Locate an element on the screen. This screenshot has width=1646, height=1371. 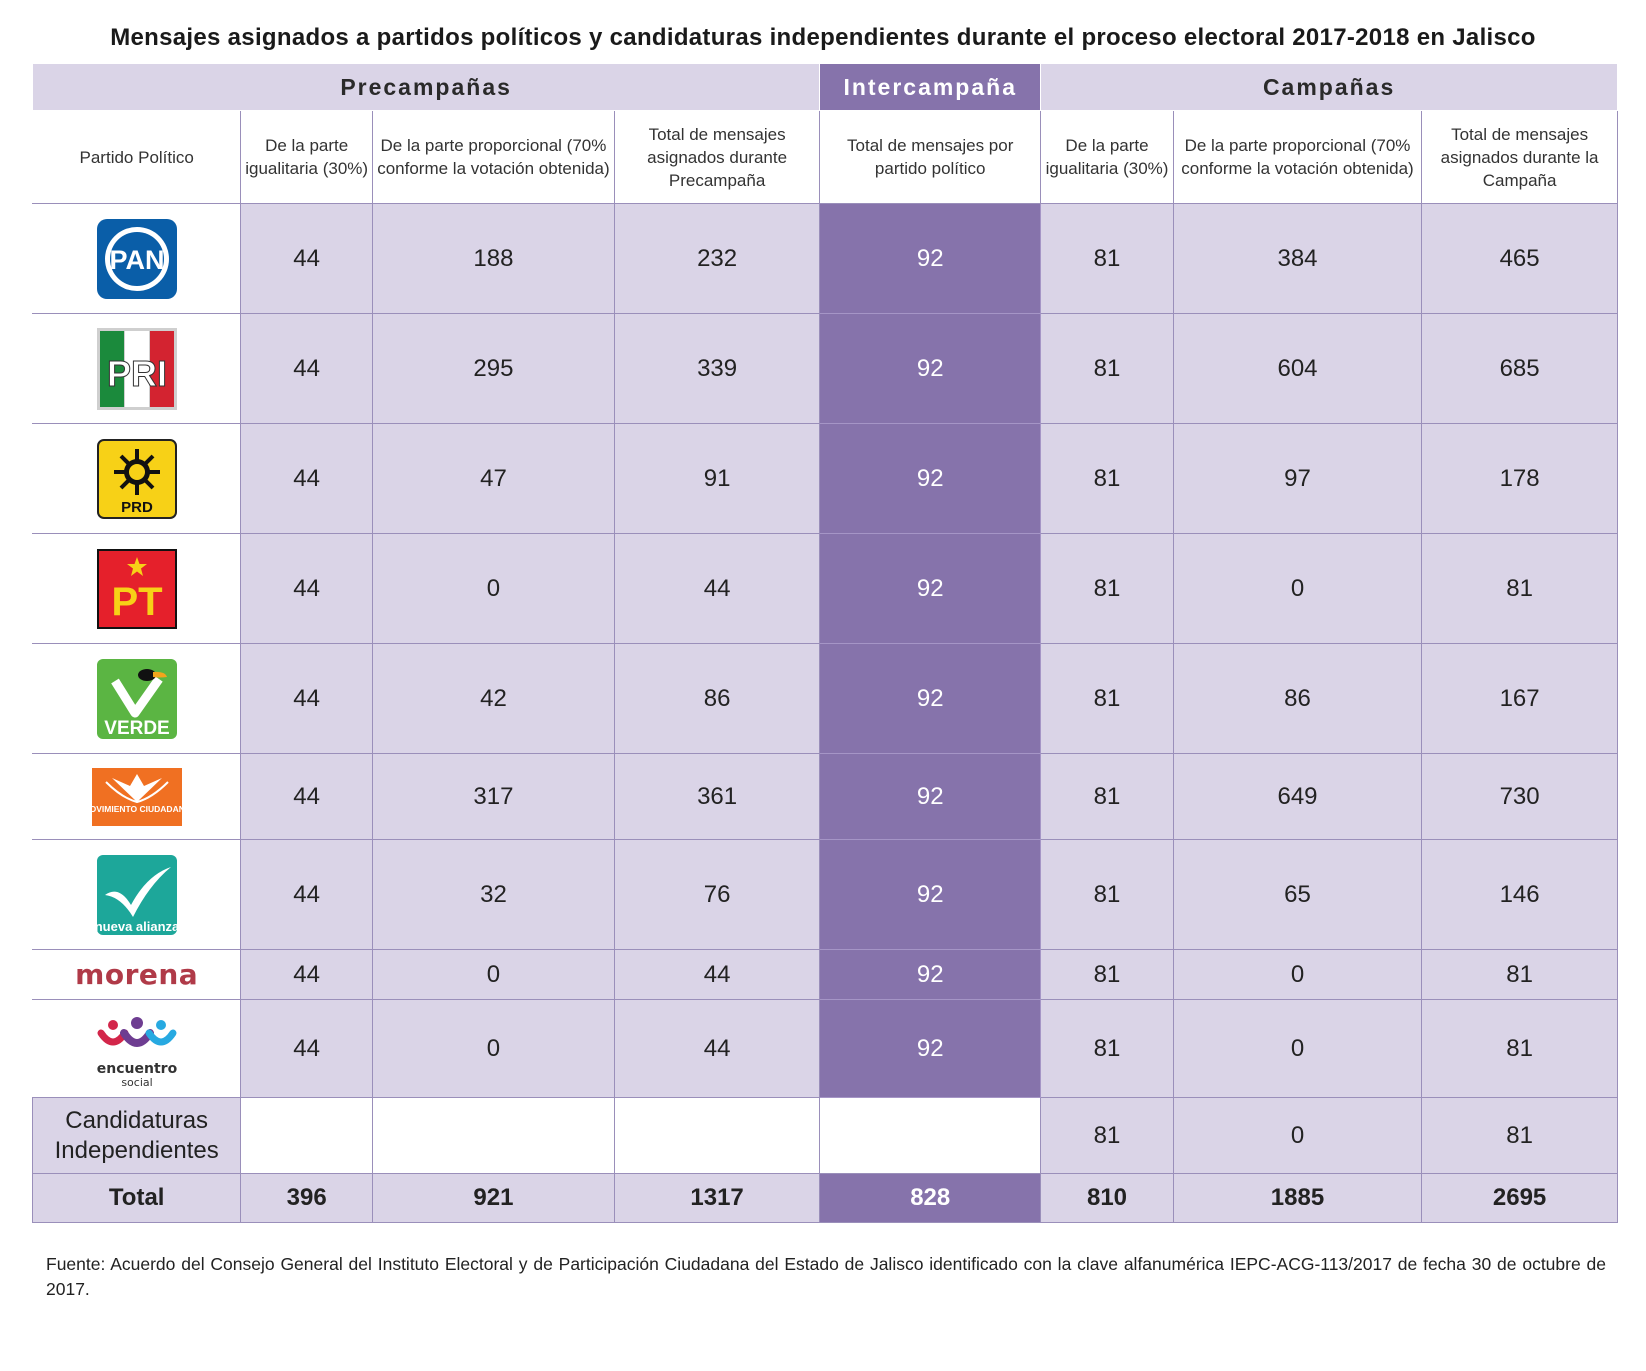
encuentro-social-logo: encuentro social is located at coordinates (136, 1051).